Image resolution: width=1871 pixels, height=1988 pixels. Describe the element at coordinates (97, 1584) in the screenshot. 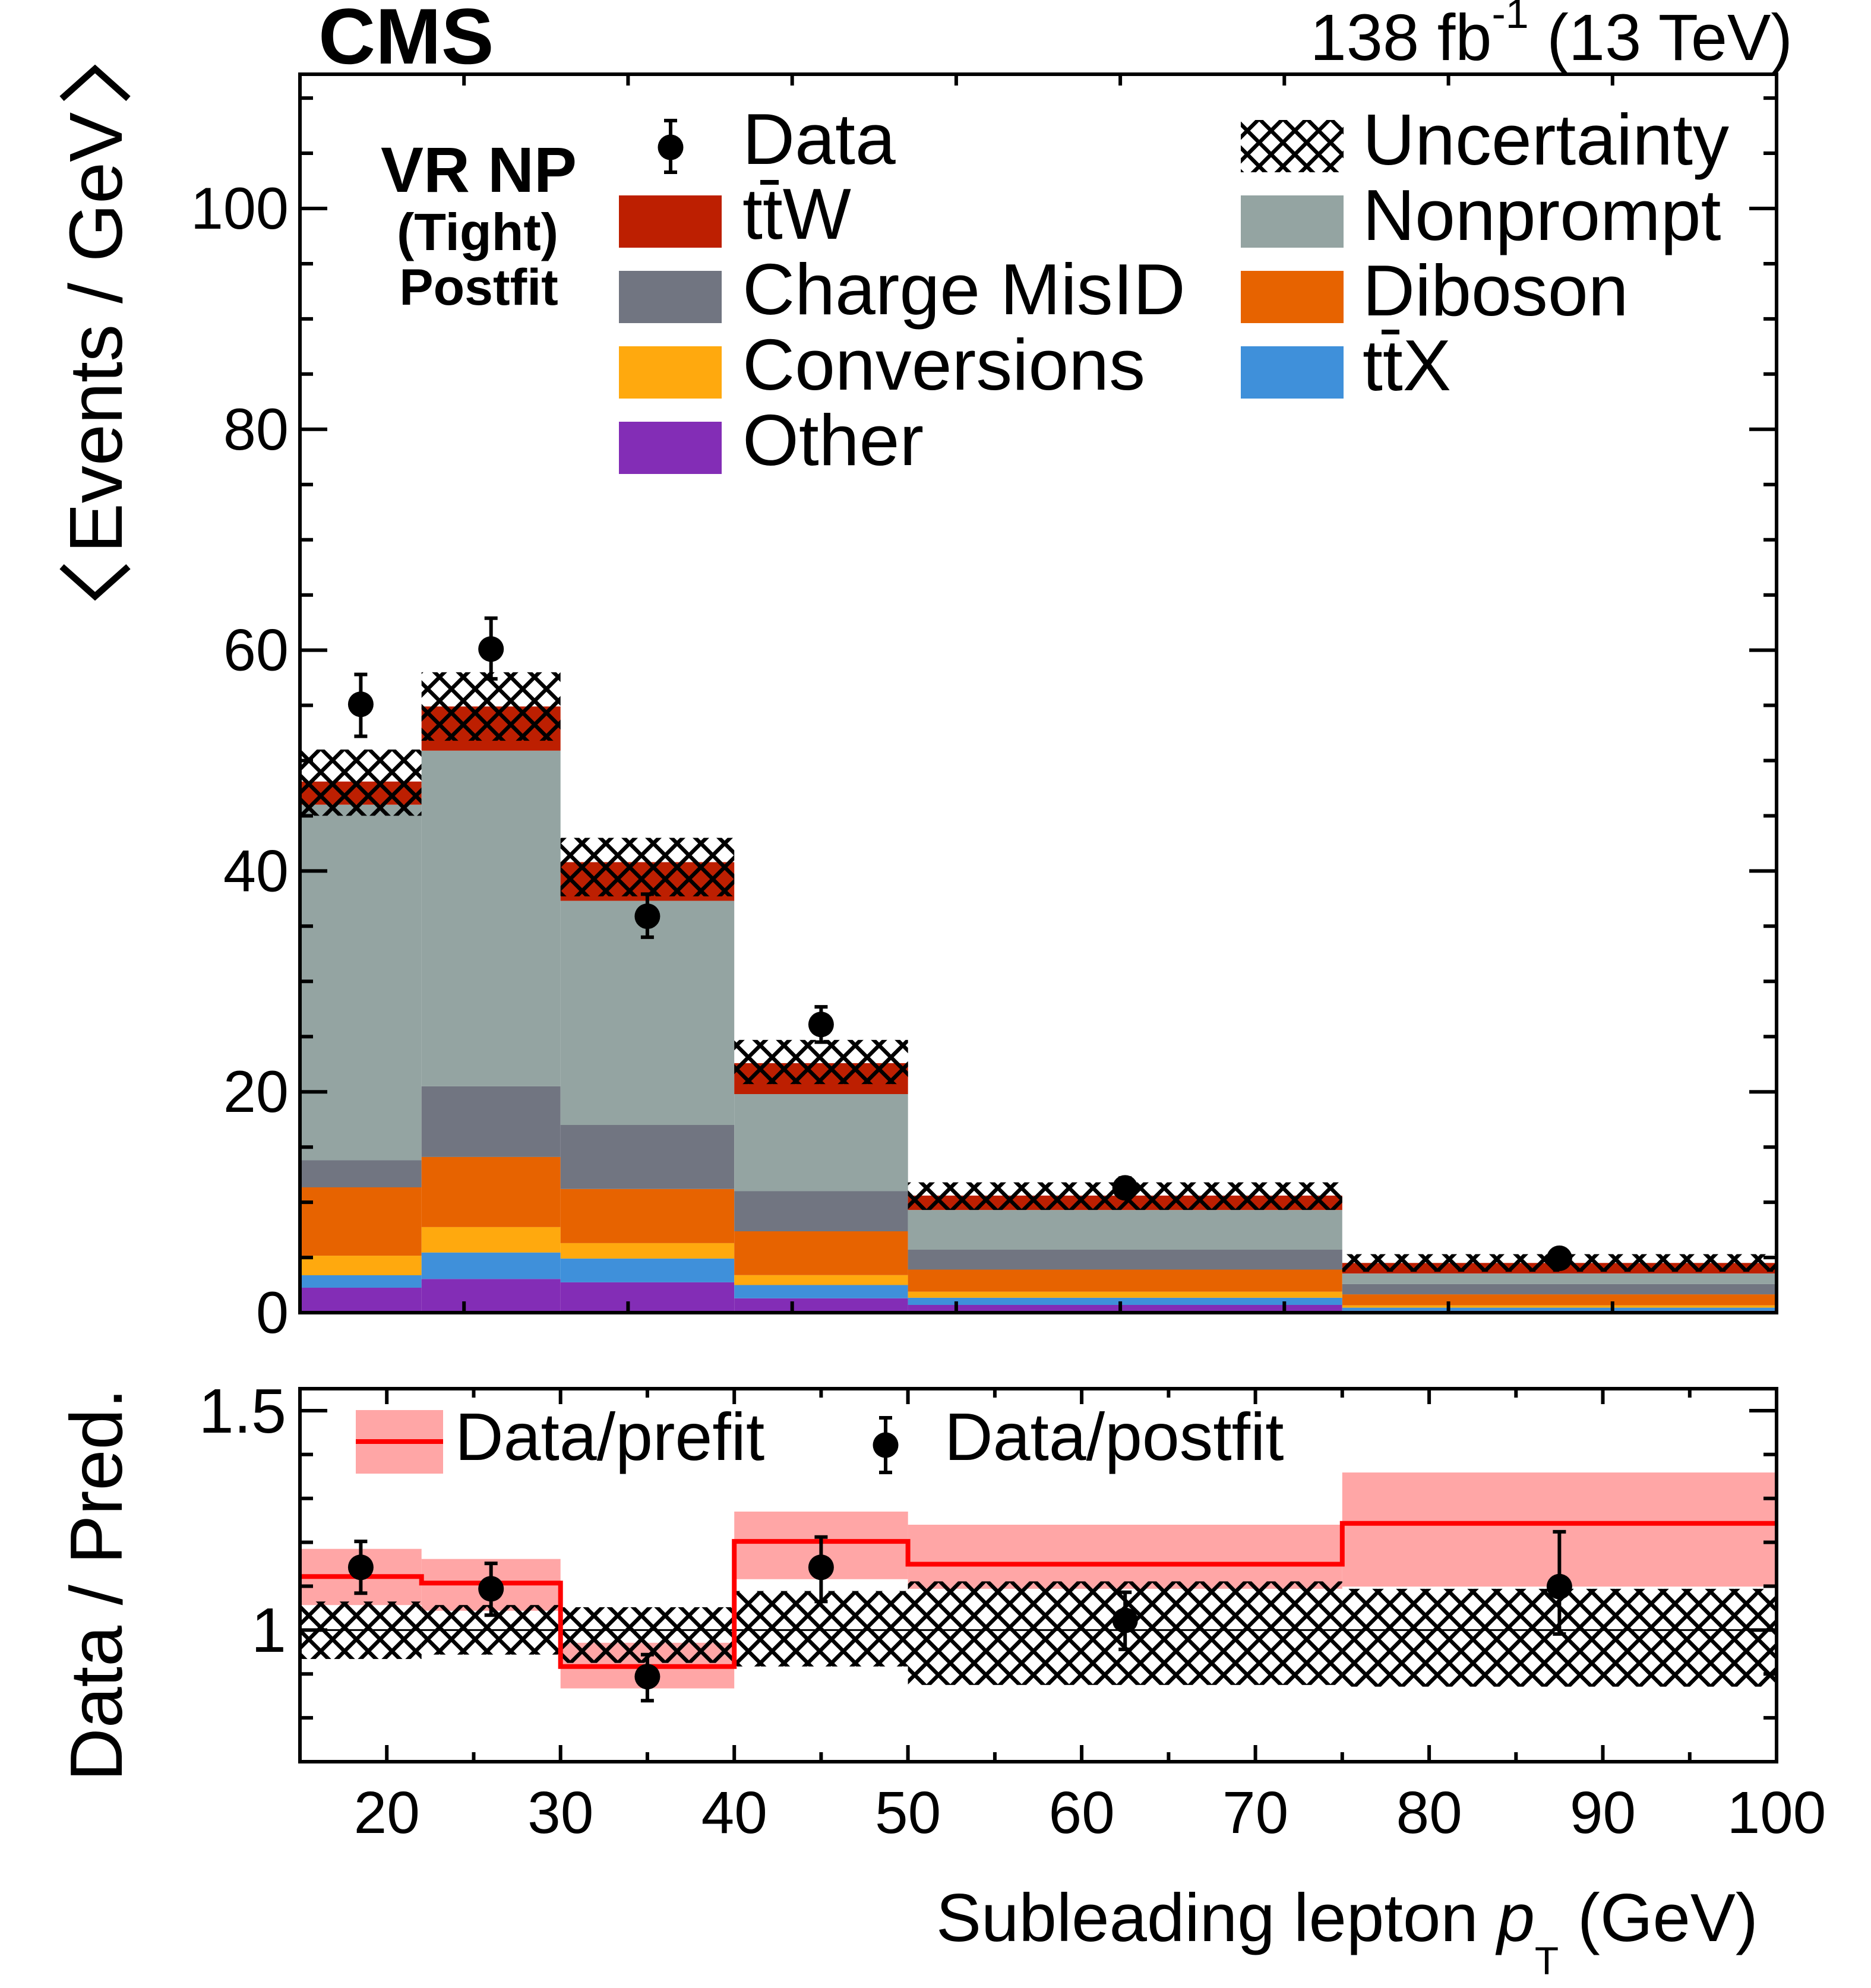

I see `svg-text: Data / Pred.` at that location.